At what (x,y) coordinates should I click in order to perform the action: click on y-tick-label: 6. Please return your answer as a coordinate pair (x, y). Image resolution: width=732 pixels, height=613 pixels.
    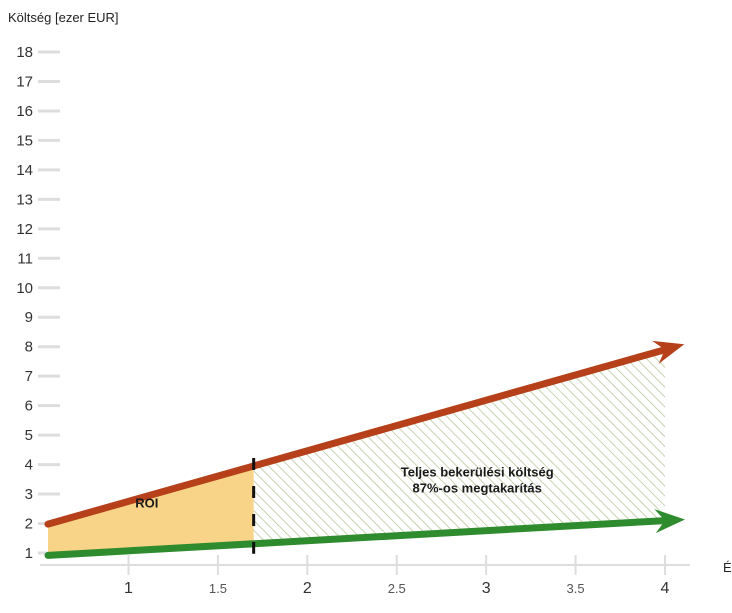
    Looking at the image, I should click on (29, 406).